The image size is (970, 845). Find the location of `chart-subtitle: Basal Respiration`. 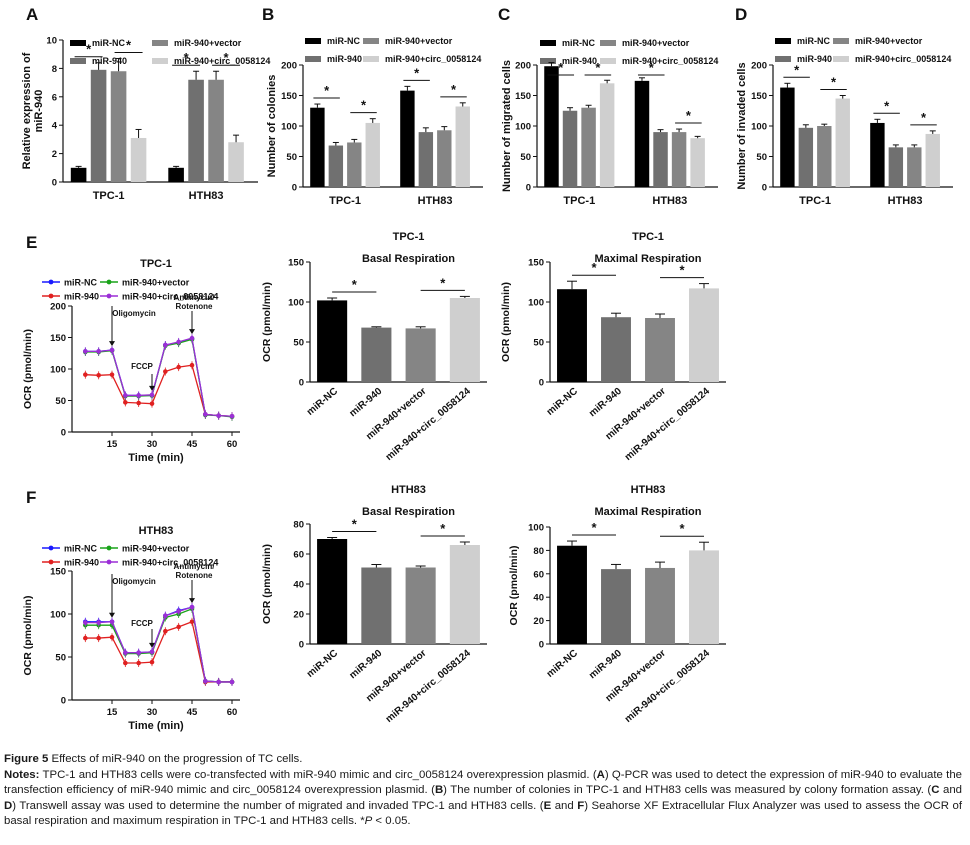

chart-subtitle: Basal Respiration is located at coordinates (408, 259).